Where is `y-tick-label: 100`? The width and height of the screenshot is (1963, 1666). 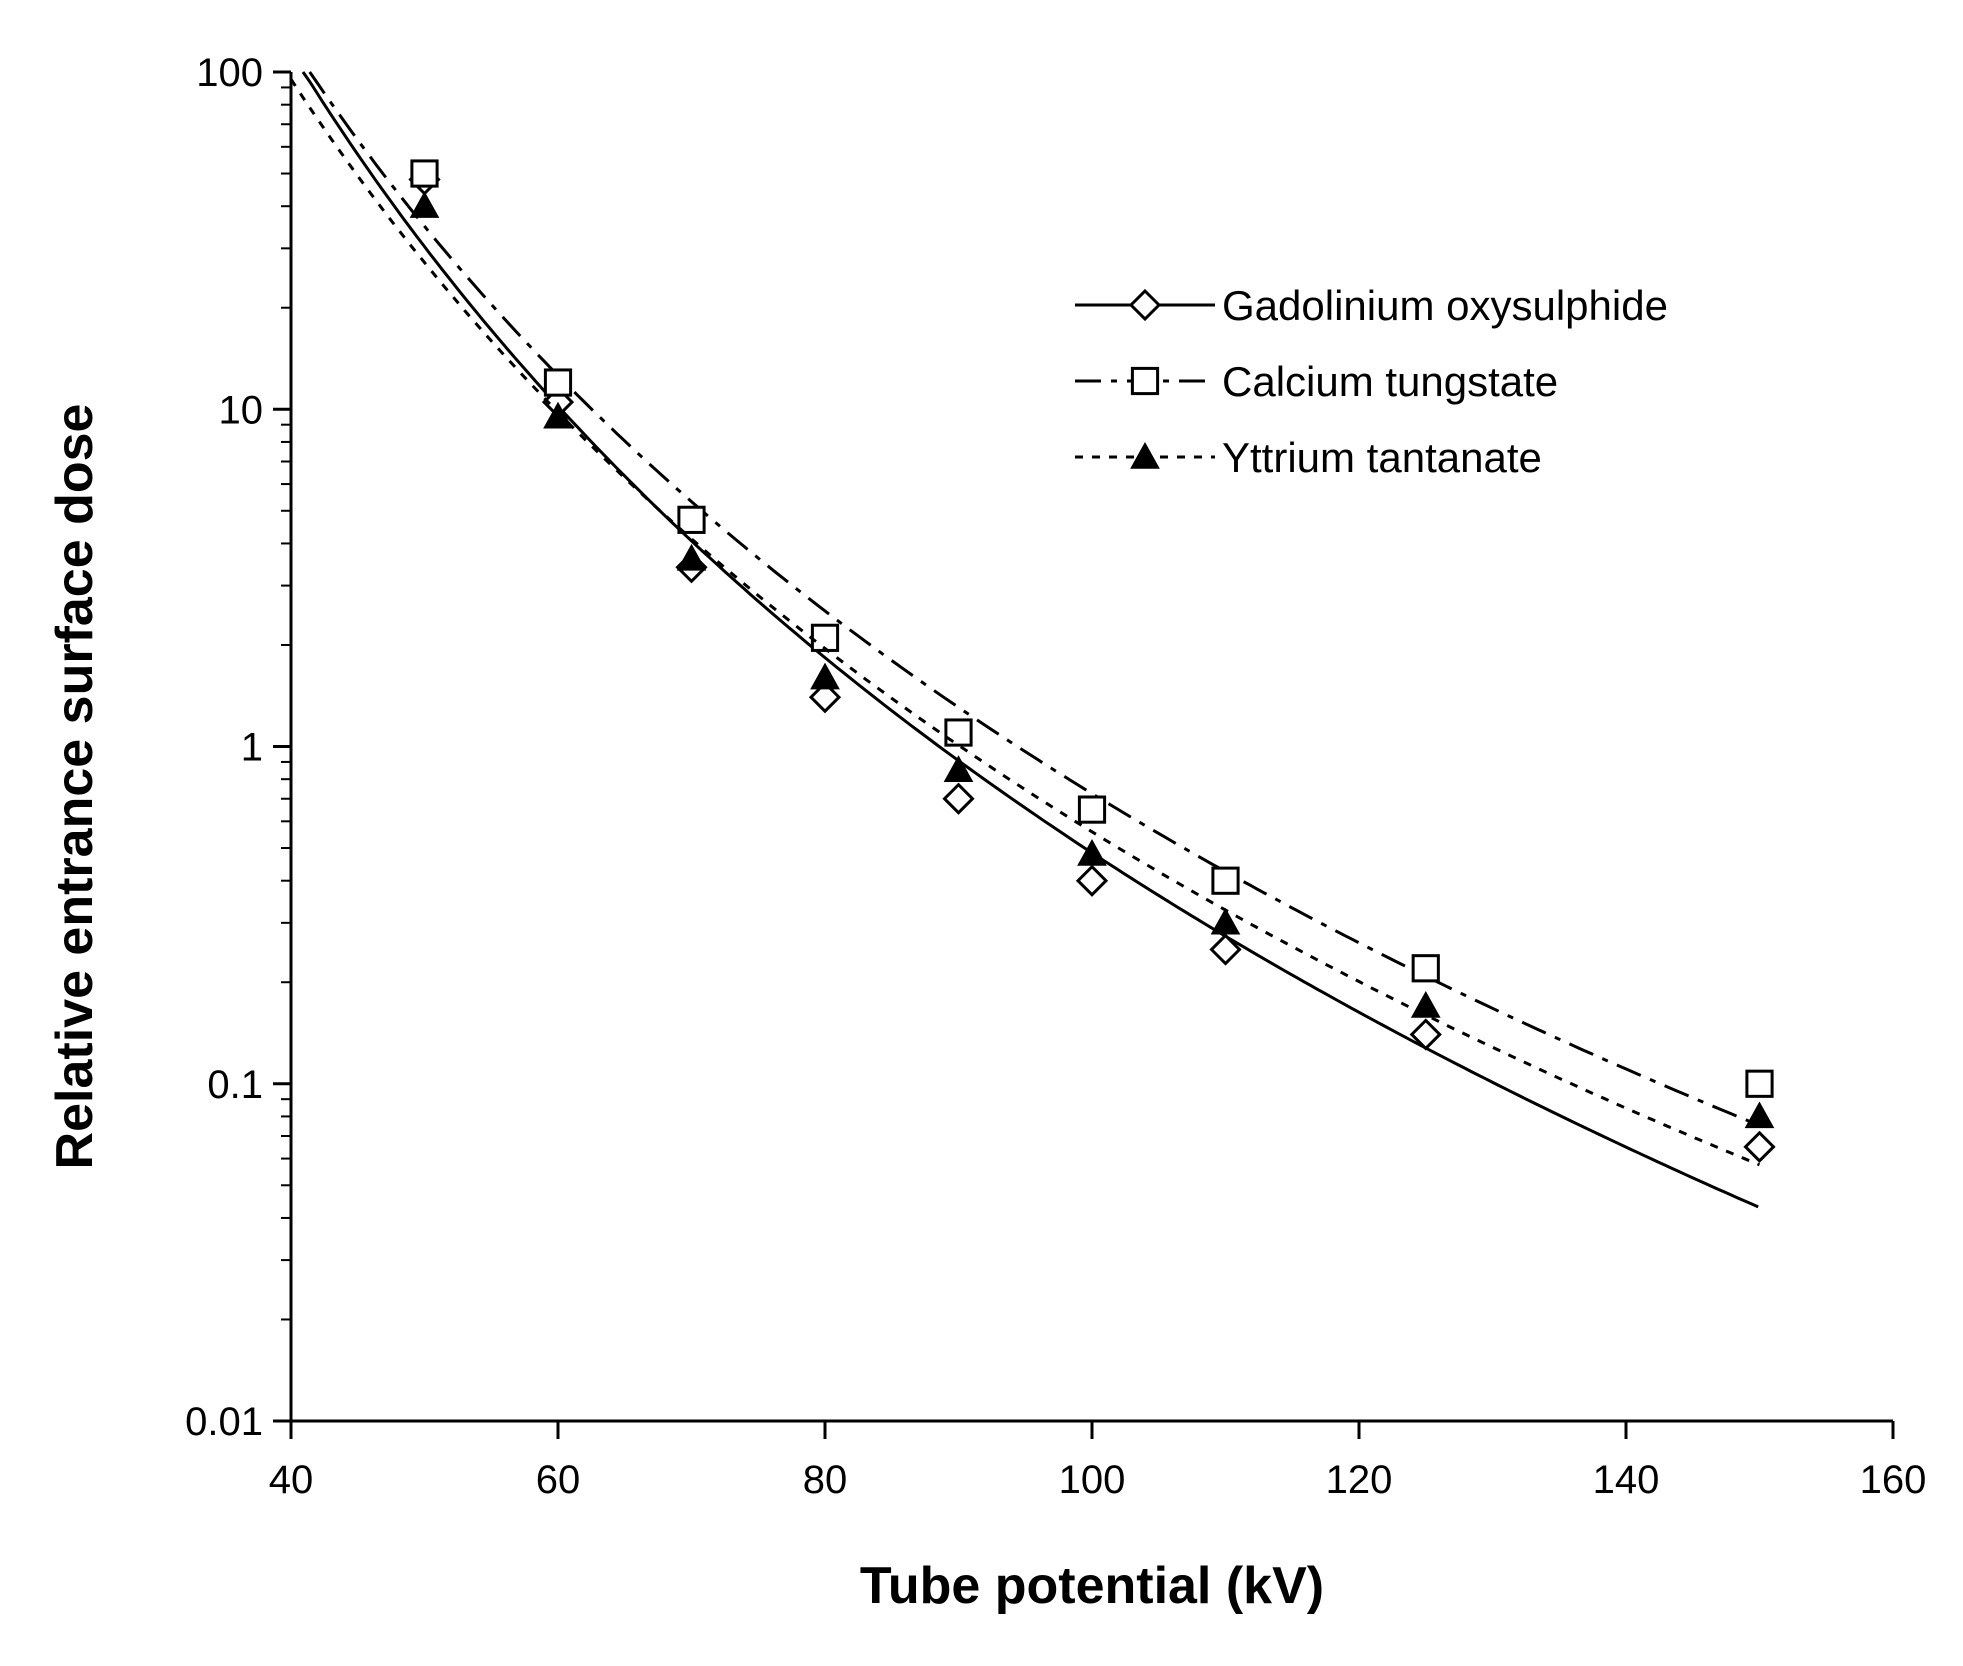 y-tick-label: 100 is located at coordinates (229, 73).